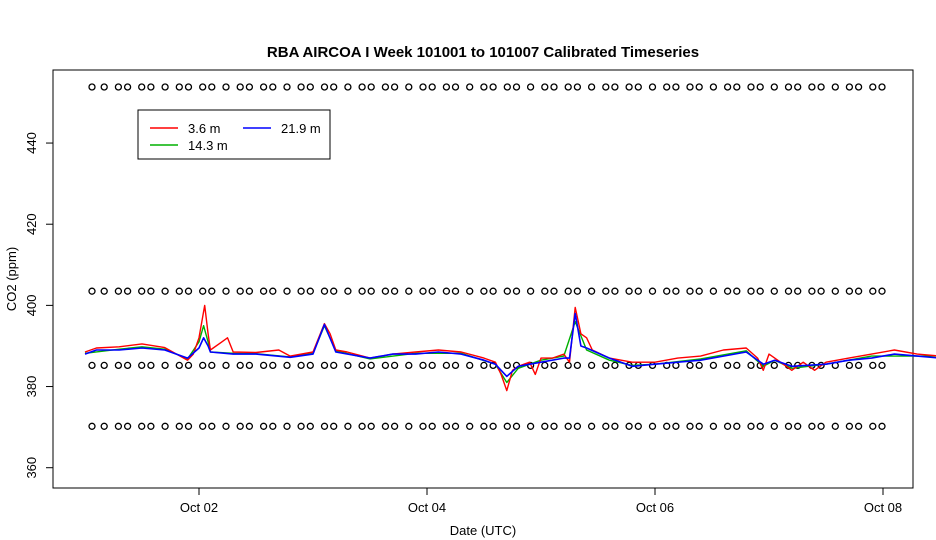 Image resolution: width=936 pixels, height=540 pixels. I want to click on x-tick-label: Oct 04, so click(427, 507).